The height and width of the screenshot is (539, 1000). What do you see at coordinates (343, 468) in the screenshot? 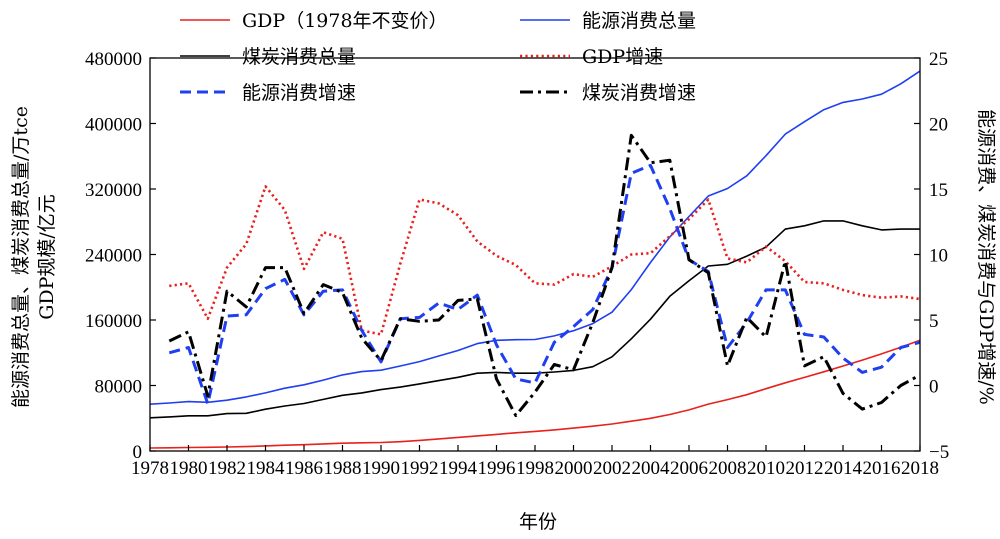
I see `x-tick-label: 1988` at bounding box center [343, 468].